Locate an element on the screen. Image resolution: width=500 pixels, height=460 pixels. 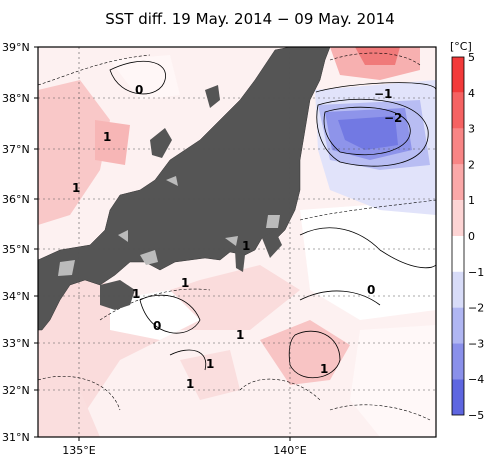
lat-label: 32°N is located at coordinates (16, 390).